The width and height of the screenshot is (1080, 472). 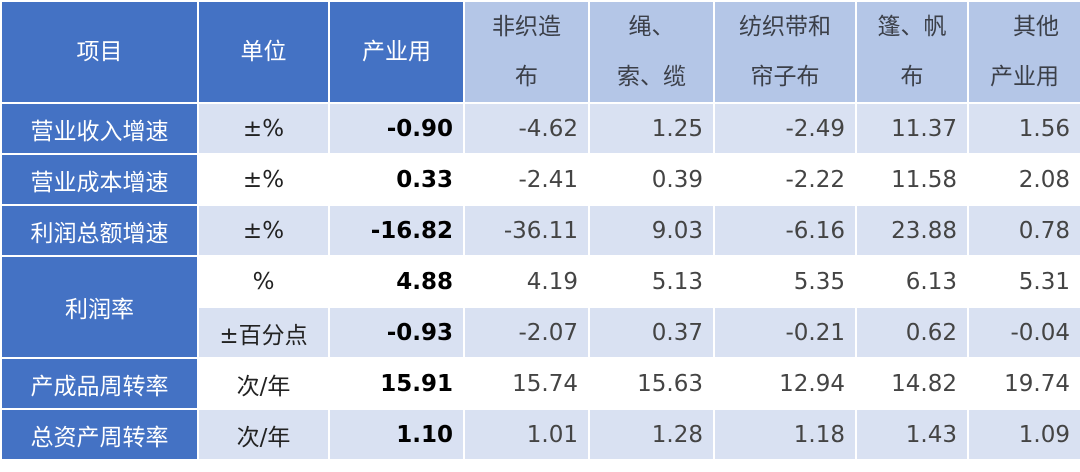 What do you see at coordinates (526, 383) in the screenshot?
I see `value-cell: 15.74` at bounding box center [526, 383].